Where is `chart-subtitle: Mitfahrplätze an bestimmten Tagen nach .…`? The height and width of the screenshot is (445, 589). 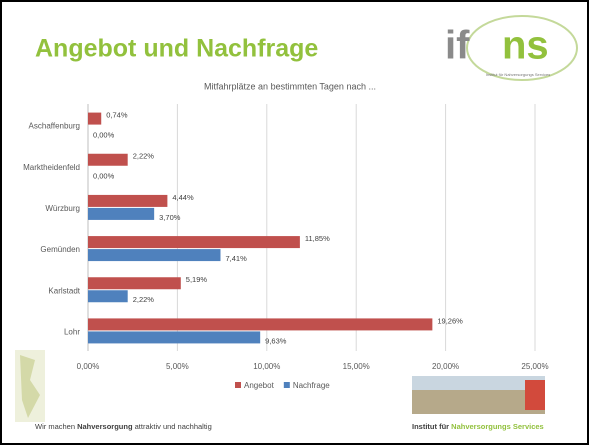
chart-subtitle: Mitfahrplätze an bestimmten Tagen nach .… is located at coordinates (290, 86).